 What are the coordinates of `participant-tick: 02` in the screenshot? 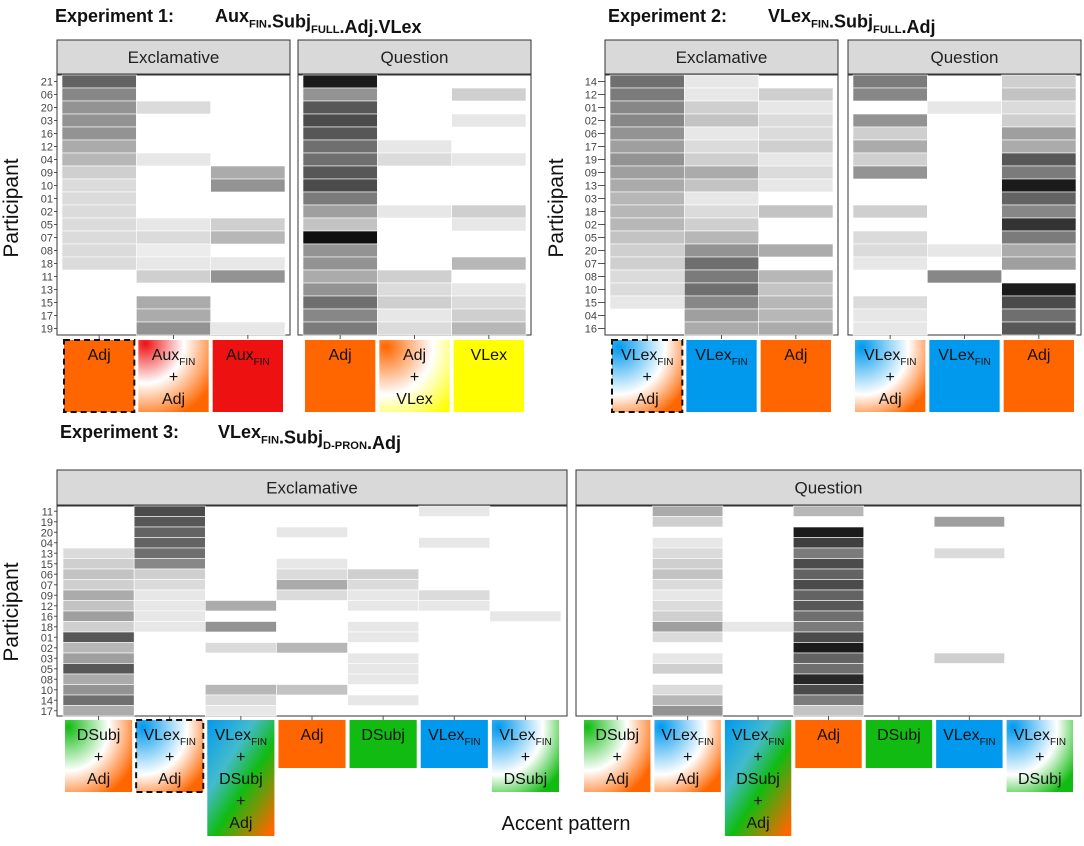 It's located at (47, 213).